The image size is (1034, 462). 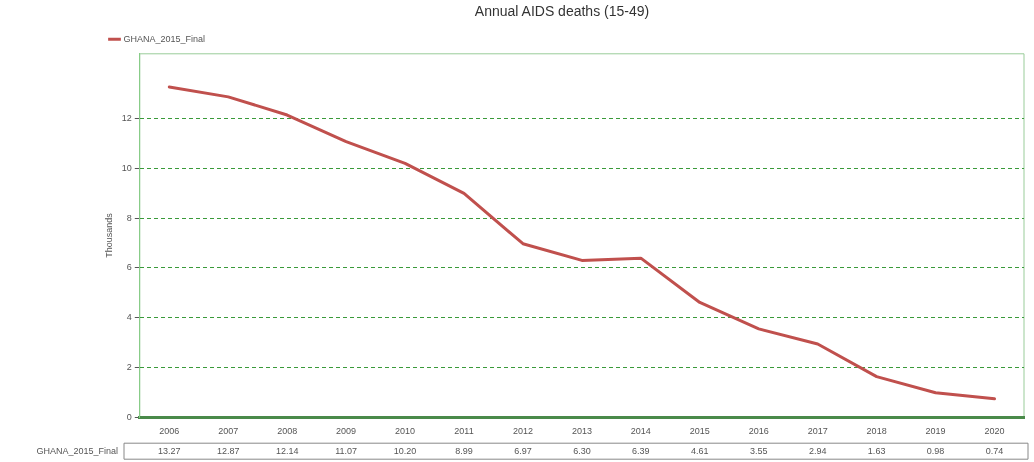 What do you see at coordinates (700, 450) in the screenshot?
I see `data-label: 4.61` at bounding box center [700, 450].